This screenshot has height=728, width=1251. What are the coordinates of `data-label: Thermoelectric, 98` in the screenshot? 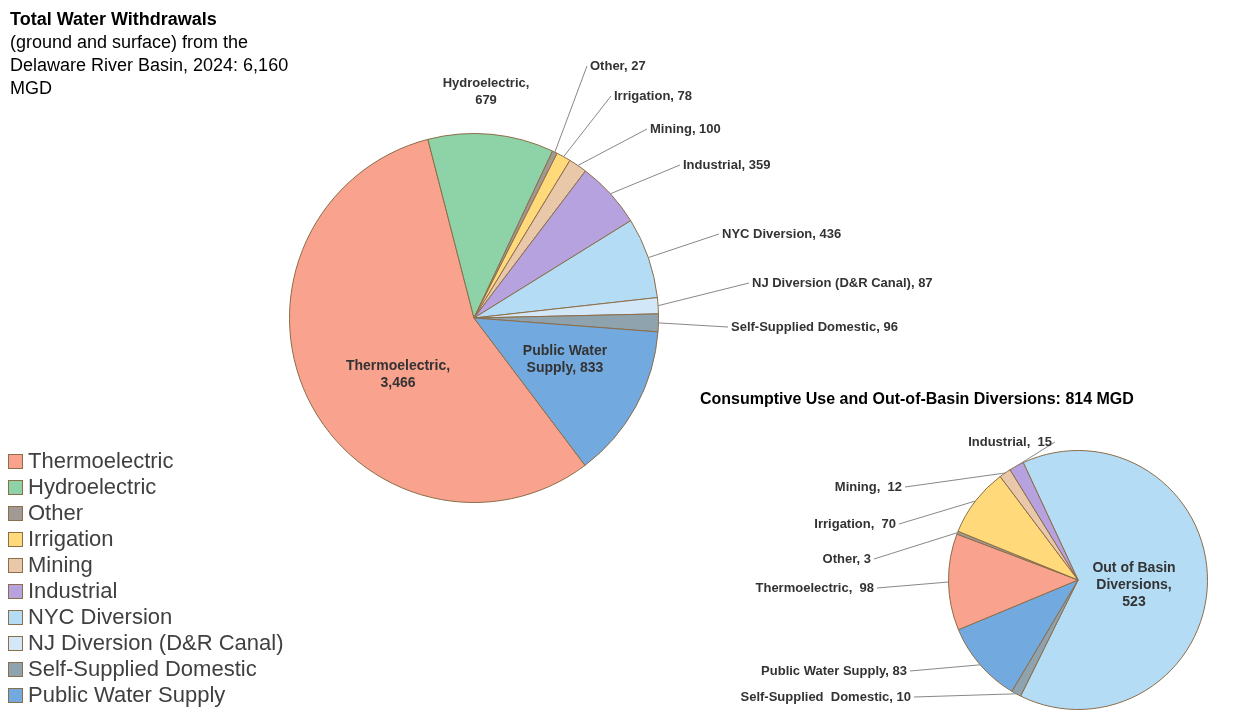 It's located at (814, 587).